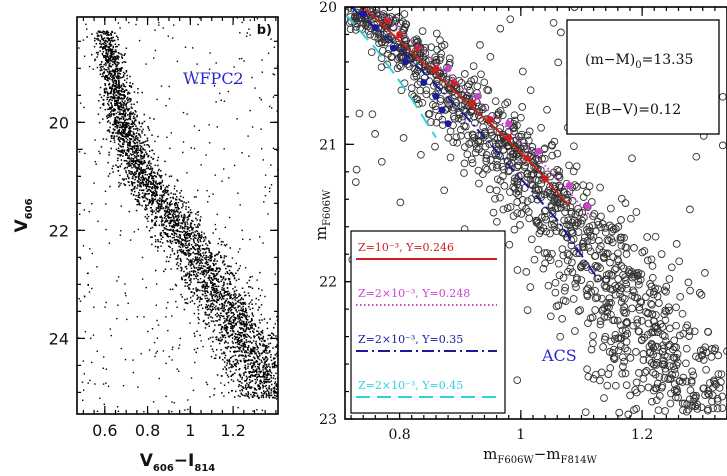 The width and height of the screenshot is (727, 476). I want to click on x-axis-label: V606−I814, so click(178, 462).